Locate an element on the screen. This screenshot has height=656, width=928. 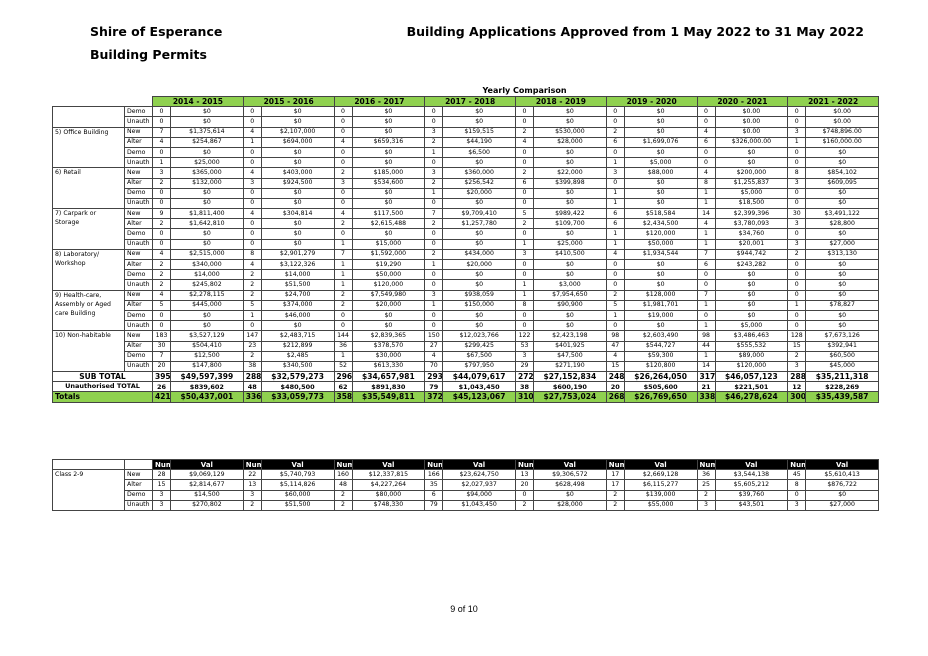
cell-val: $22,000 is located at coordinates (570, 173).